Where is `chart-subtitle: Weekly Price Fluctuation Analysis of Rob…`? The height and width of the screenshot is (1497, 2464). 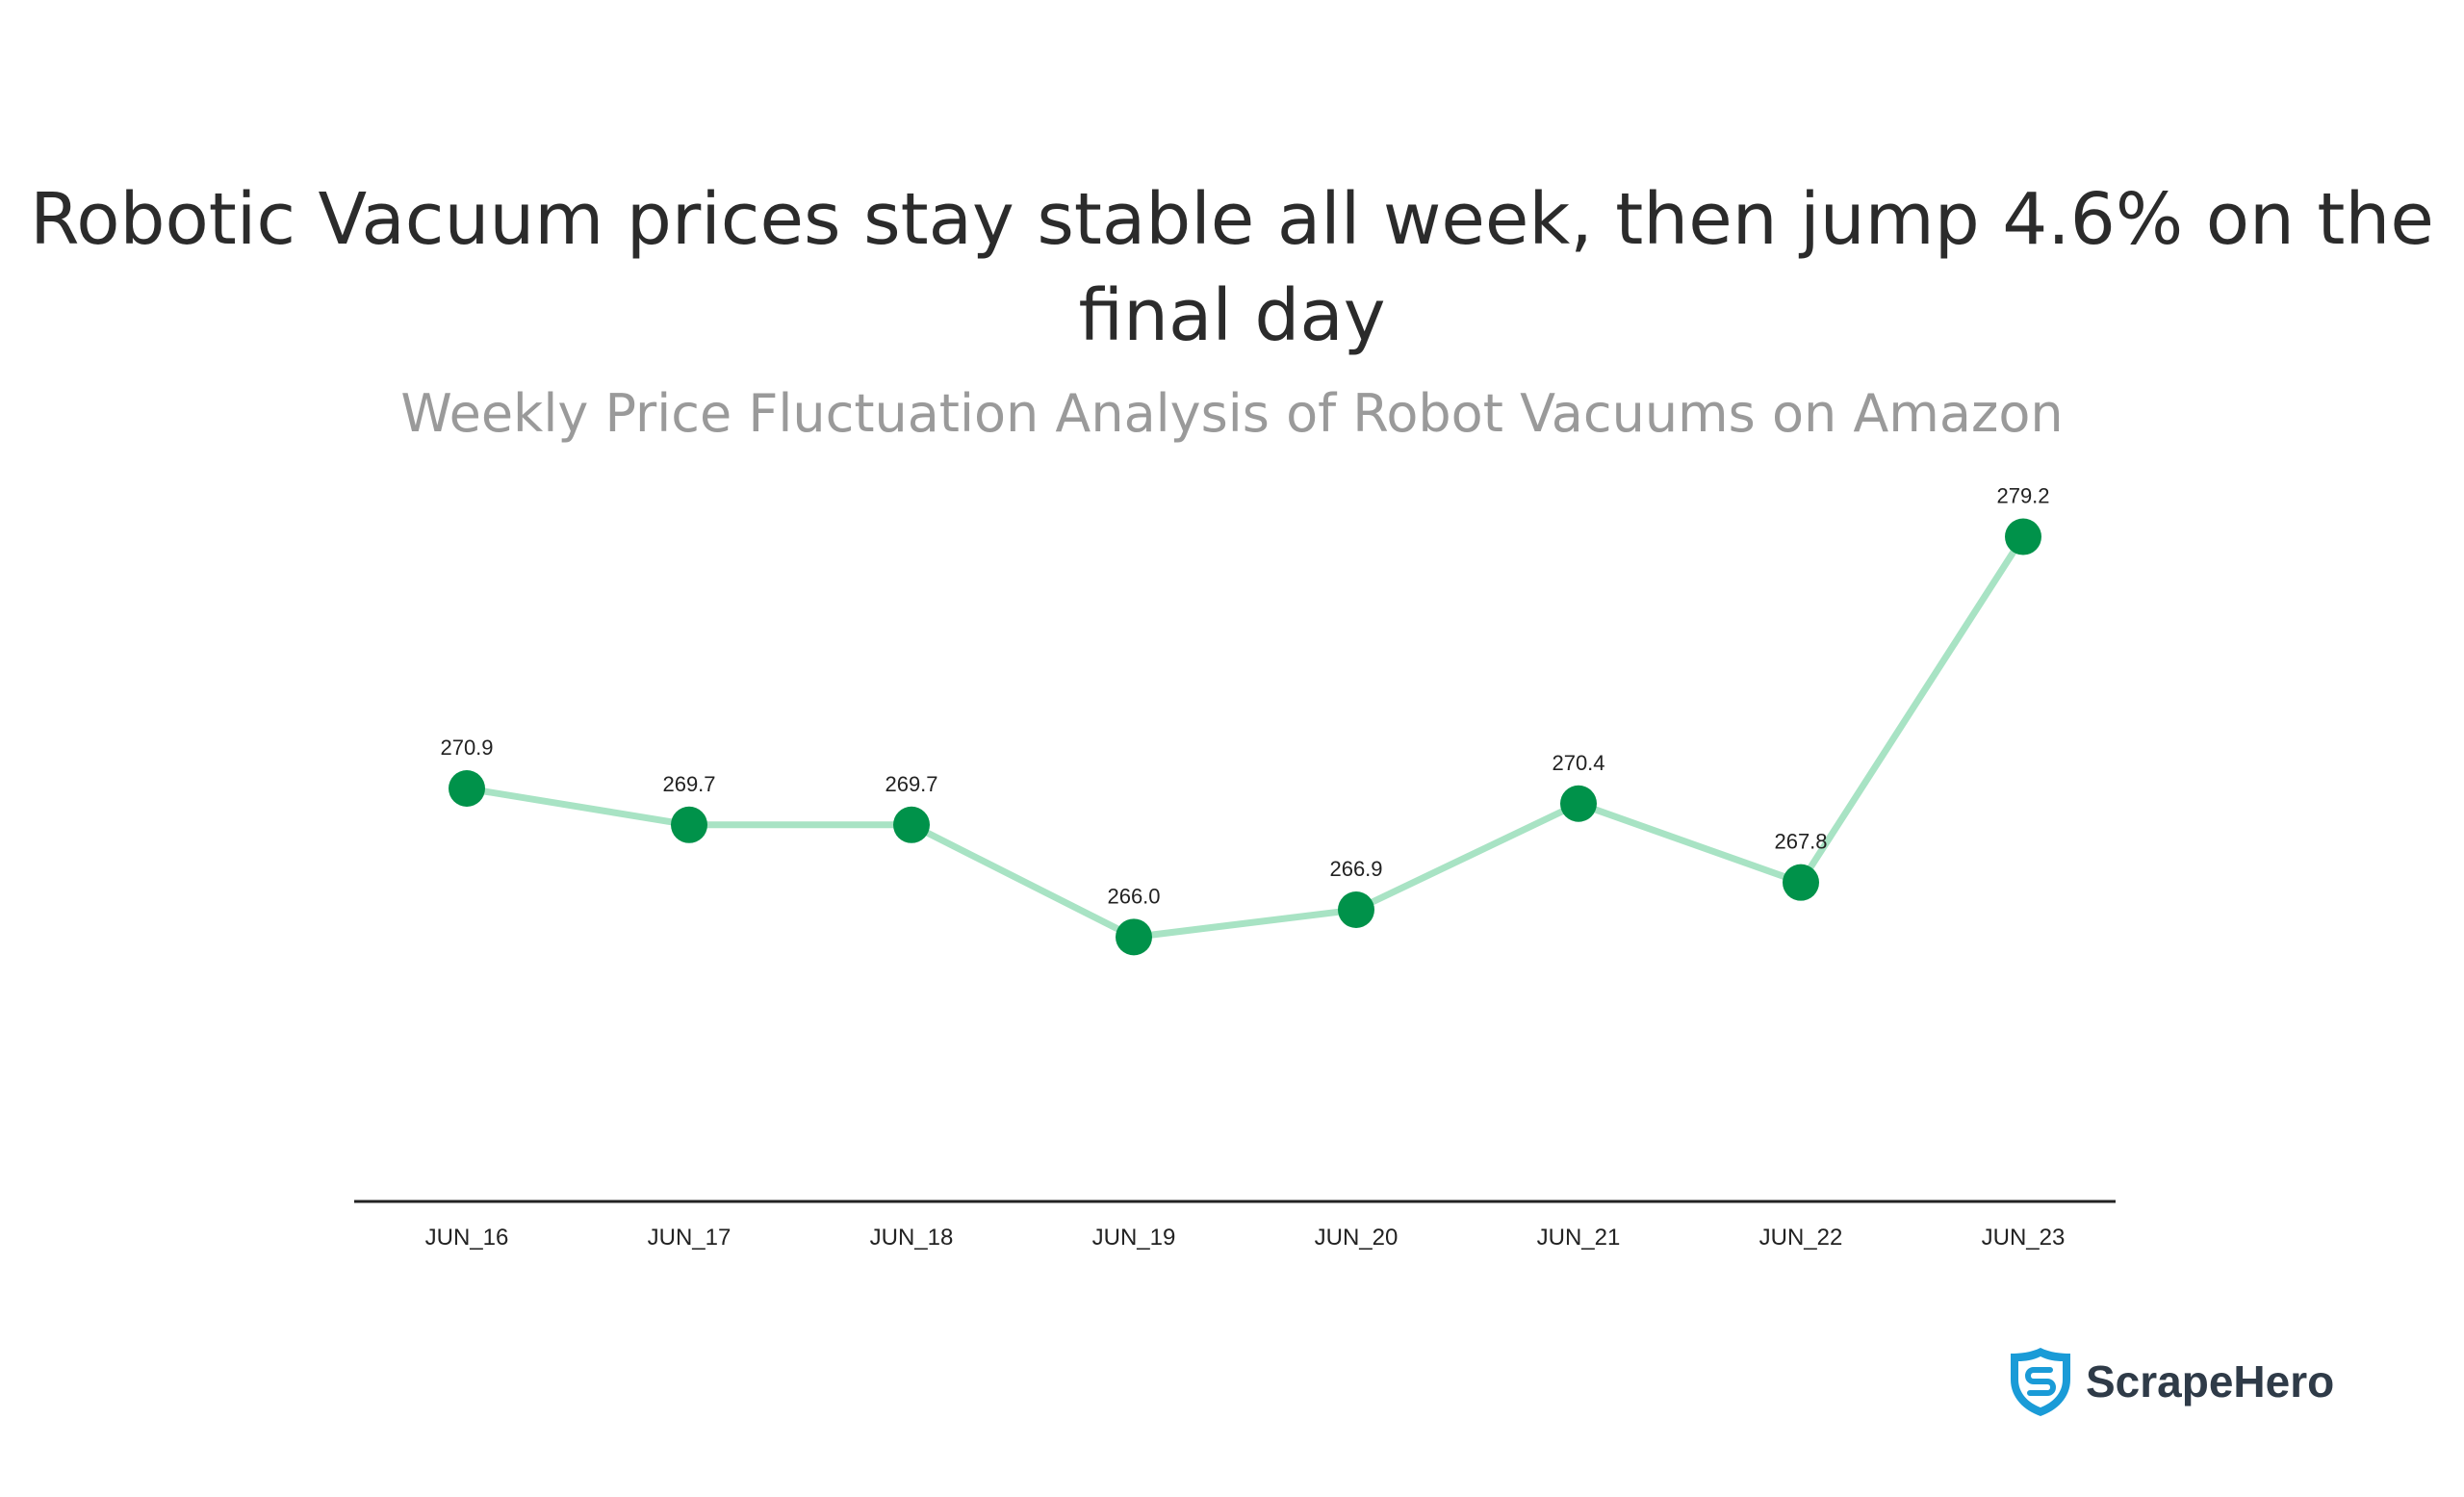
chart-subtitle: Weekly Price Fluctuation Analysis of Rob… is located at coordinates (1232, 413).